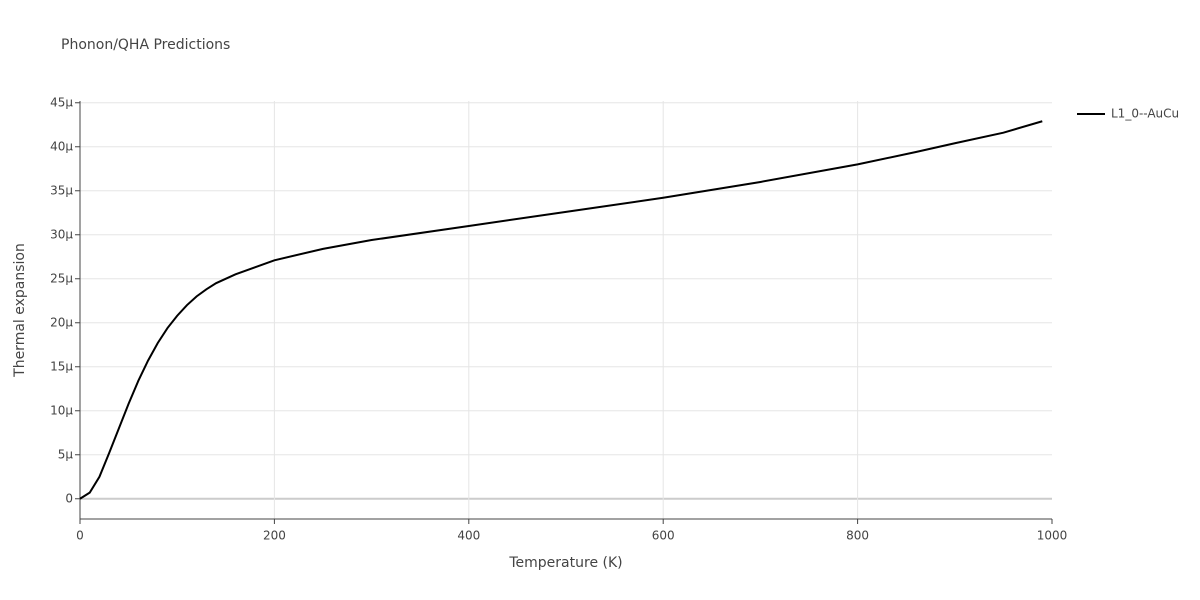 This screenshot has height=600, width=1200. I want to click on y-tick-label: 5μ, so click(66, 454).